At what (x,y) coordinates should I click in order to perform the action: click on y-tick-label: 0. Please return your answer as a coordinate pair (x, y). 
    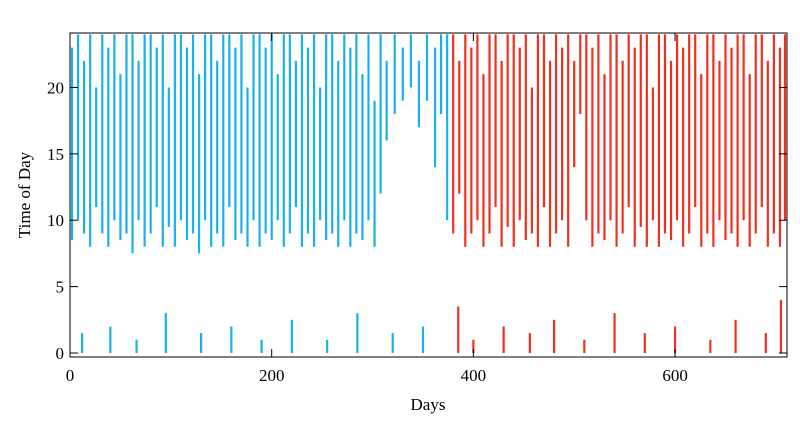
    Looking at the image, I should click on (60, 353).